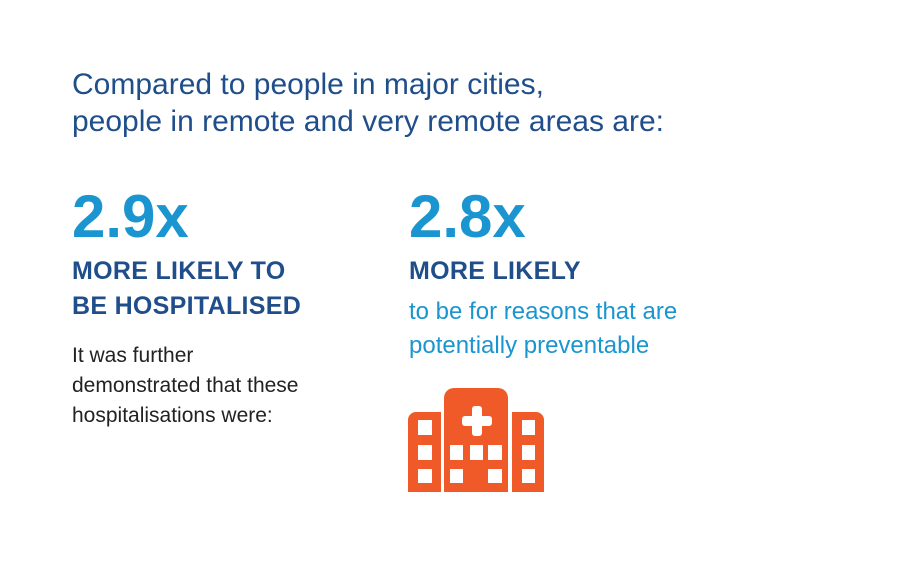  Describe the element at coordinates (529, 345) in the screenshot. I see `detail-line: potentially preventable` at that location.